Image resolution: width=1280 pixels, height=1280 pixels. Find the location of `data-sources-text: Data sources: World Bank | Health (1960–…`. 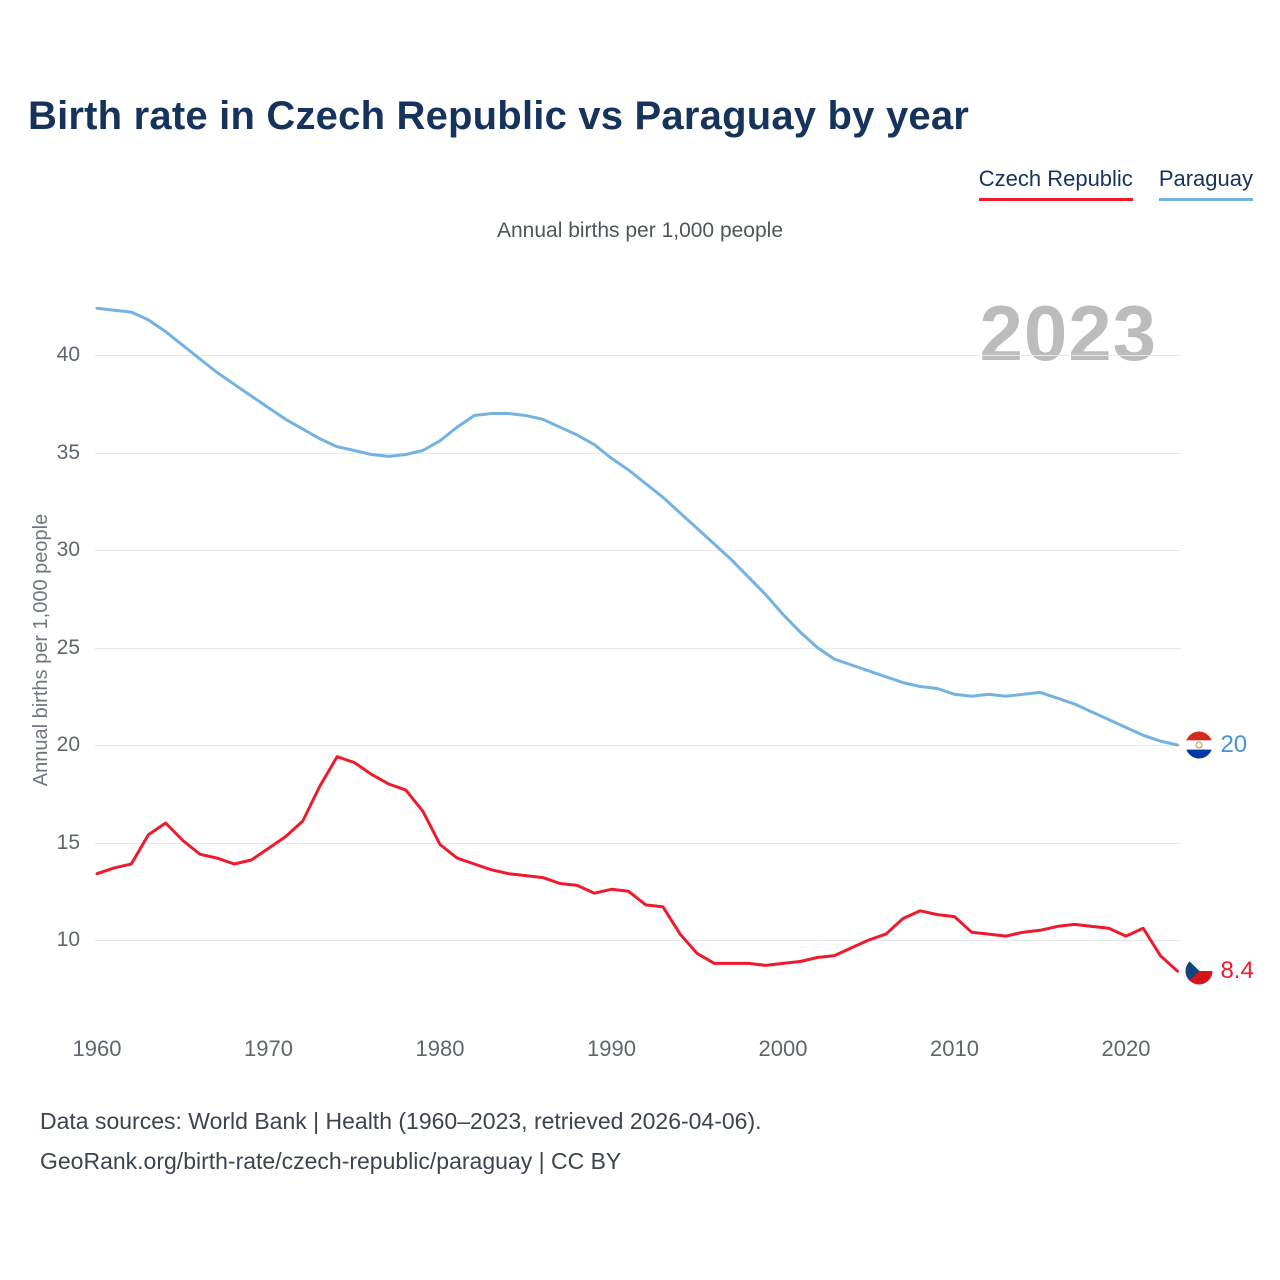

data-sources-text: Data sources: World Bank | Health (1960–… is located at coordinates (401, 1121).